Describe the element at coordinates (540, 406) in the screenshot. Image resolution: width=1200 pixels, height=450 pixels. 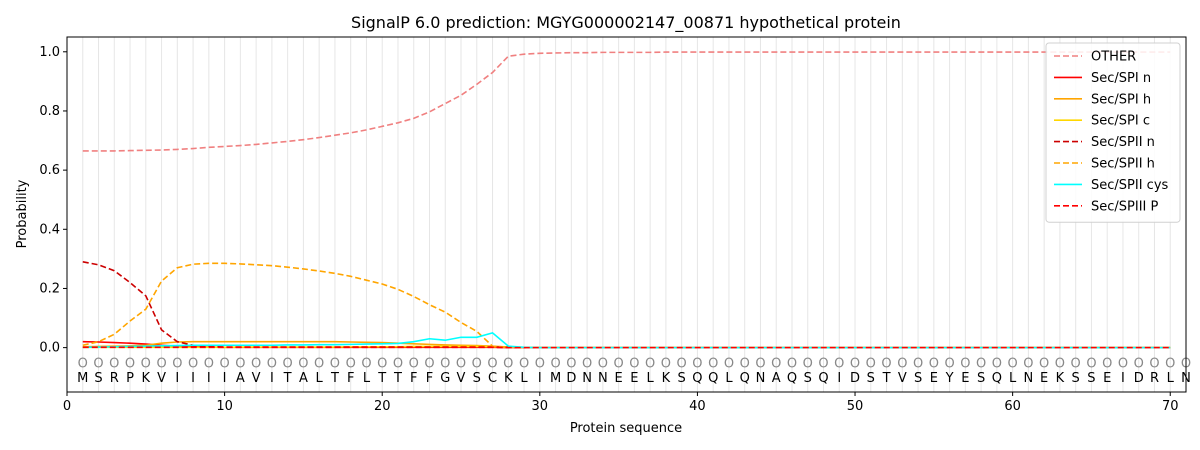
I see `x-tick-label: 30` at that location.